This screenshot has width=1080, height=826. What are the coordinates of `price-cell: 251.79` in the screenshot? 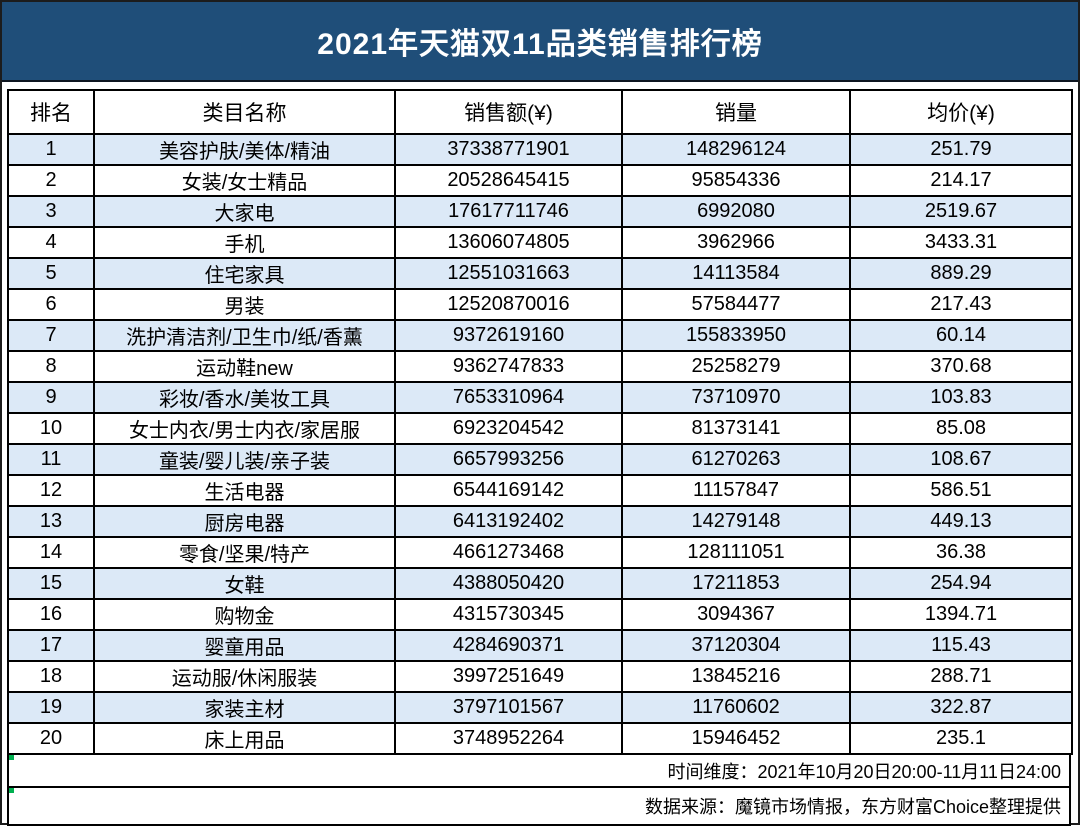 It's located at (961, 149).